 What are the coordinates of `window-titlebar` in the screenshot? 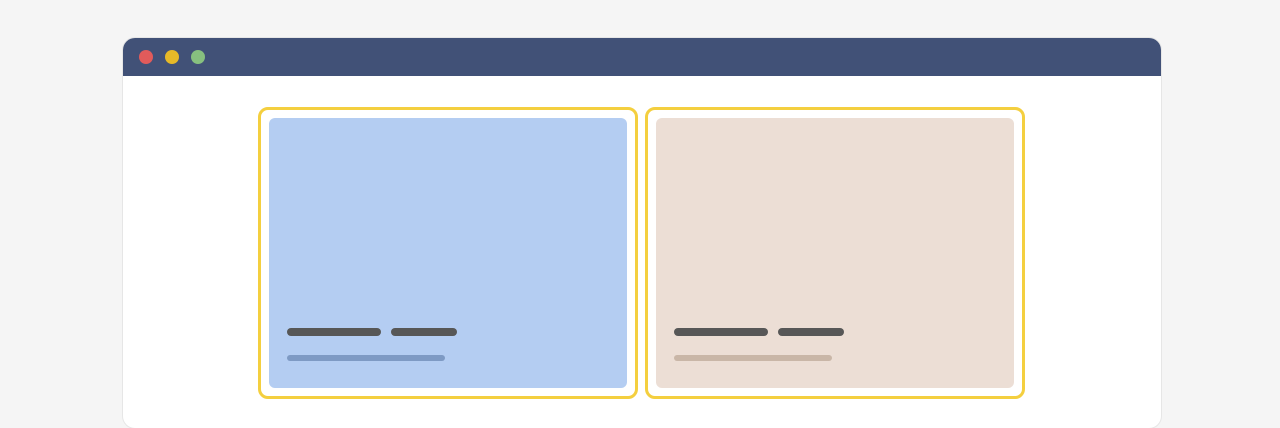 It's located at (642, 57).